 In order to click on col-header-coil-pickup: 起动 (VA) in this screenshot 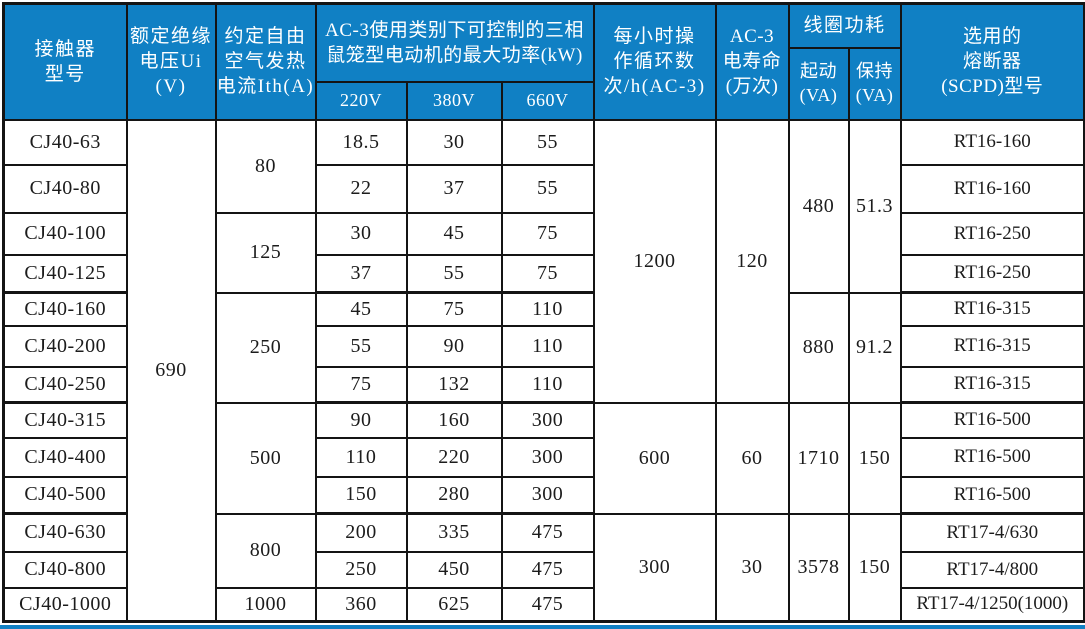, I will do `click(818, 83)`.